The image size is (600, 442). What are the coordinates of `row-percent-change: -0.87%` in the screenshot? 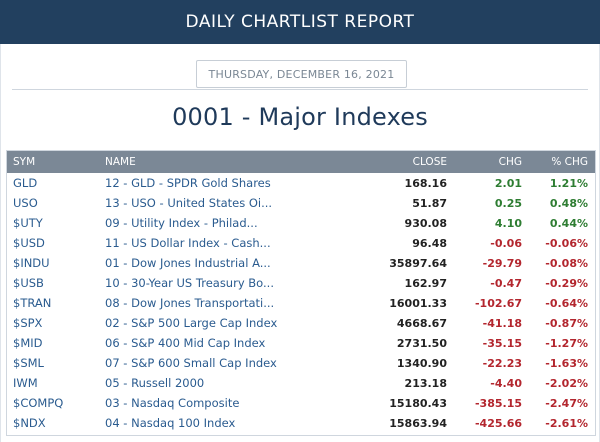 It's located at (566, 323).